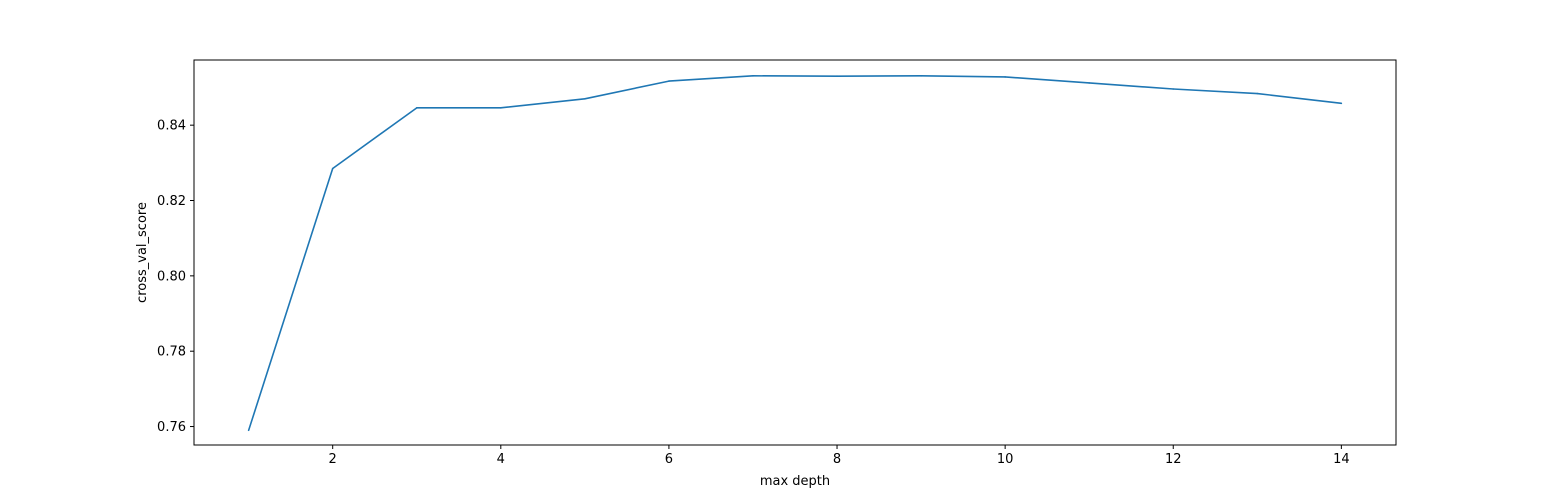  I want to click on y-tick-label: 0.82, so click(171, 201).